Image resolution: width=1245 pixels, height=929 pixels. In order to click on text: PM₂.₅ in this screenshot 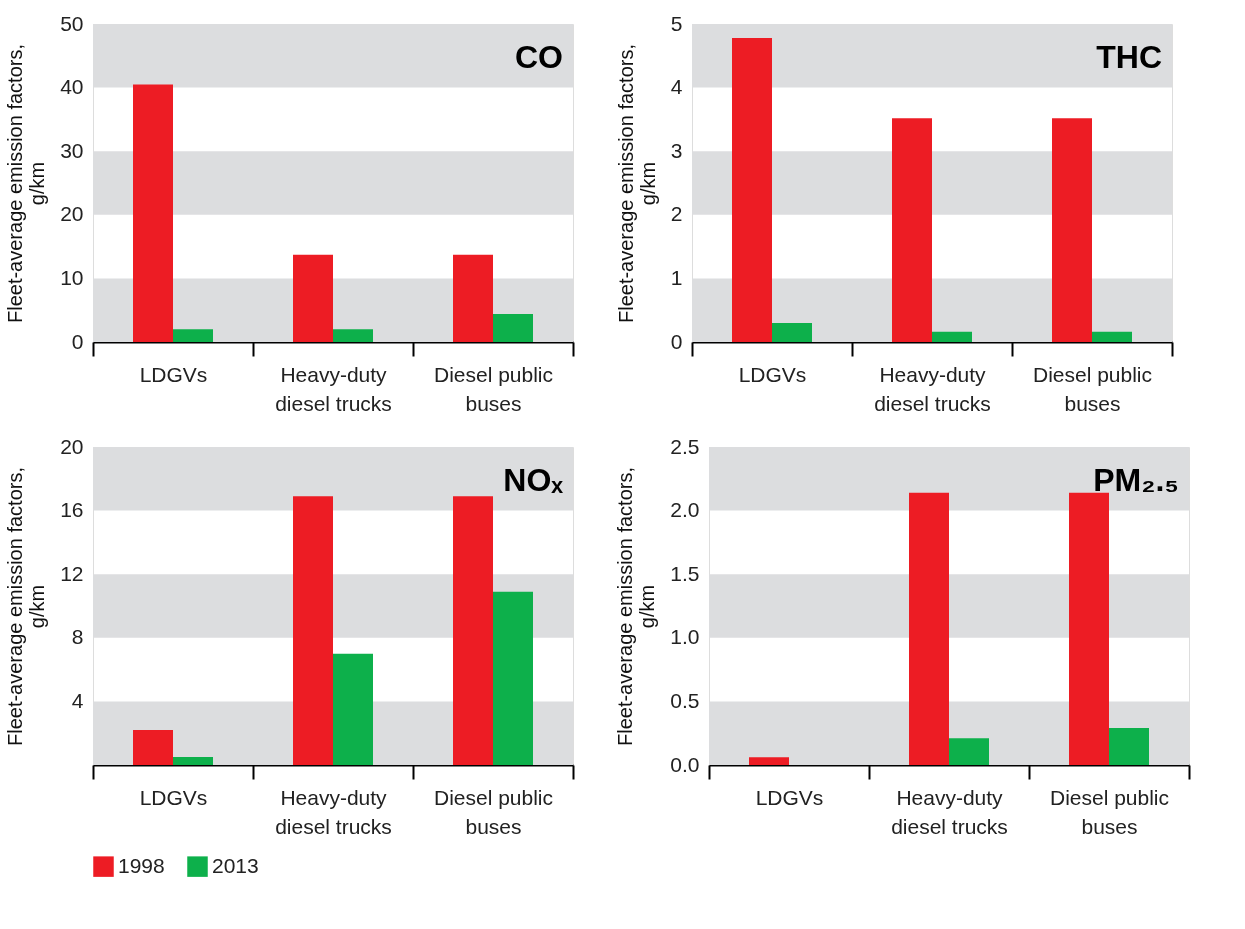, I will do `click(1136, 480)`.